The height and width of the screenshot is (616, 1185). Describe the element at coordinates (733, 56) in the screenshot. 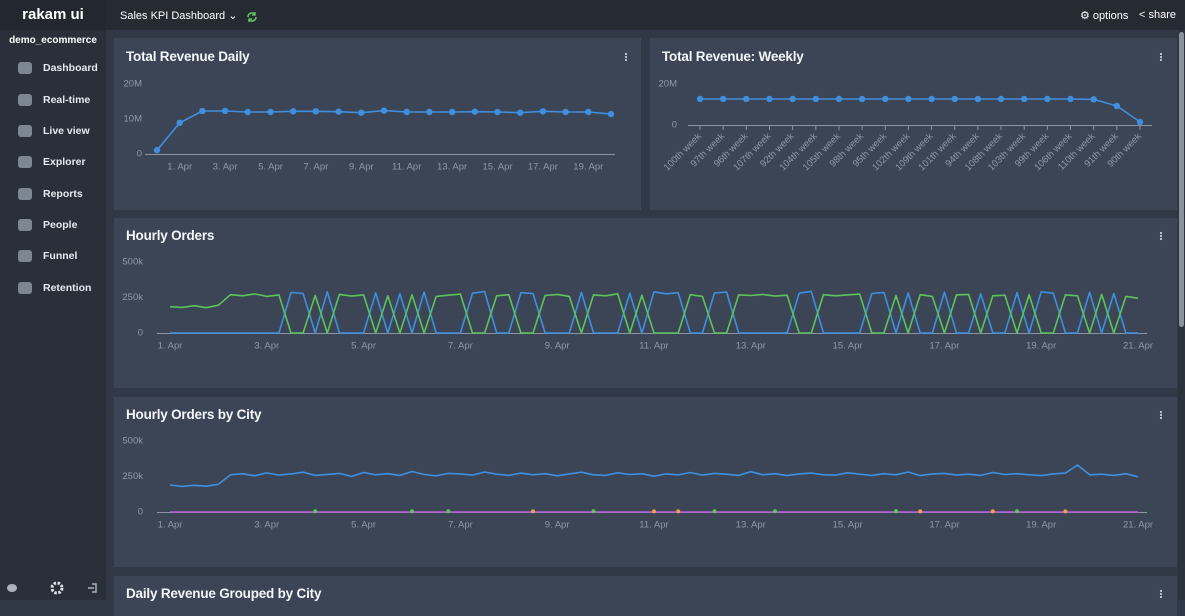

I see `widget-title: Total Revenue: Weekly` at that location.